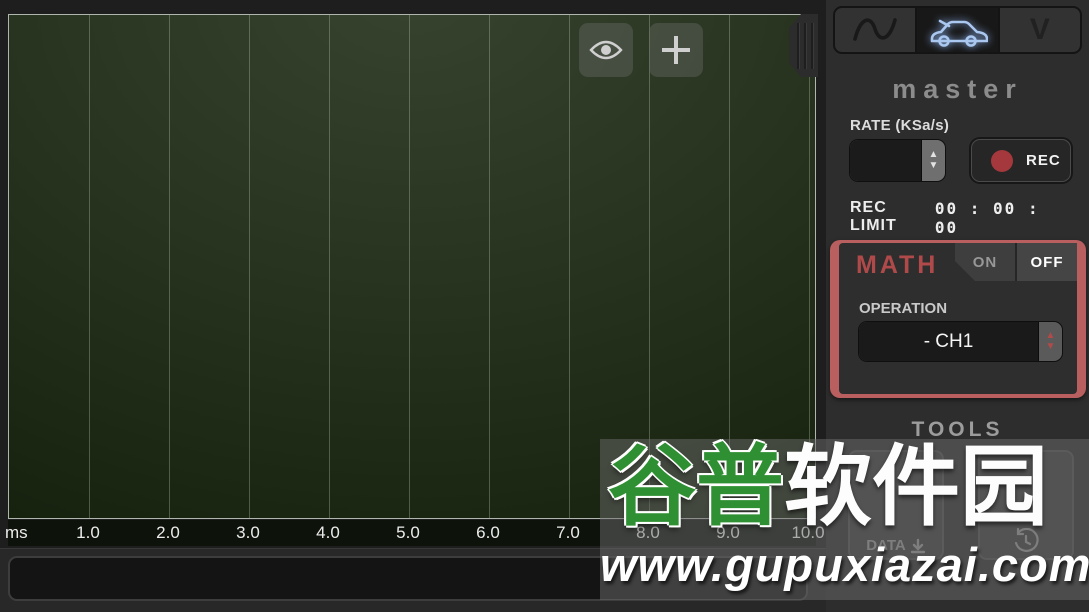  I want to click on visibility-button, so click(606, 50).